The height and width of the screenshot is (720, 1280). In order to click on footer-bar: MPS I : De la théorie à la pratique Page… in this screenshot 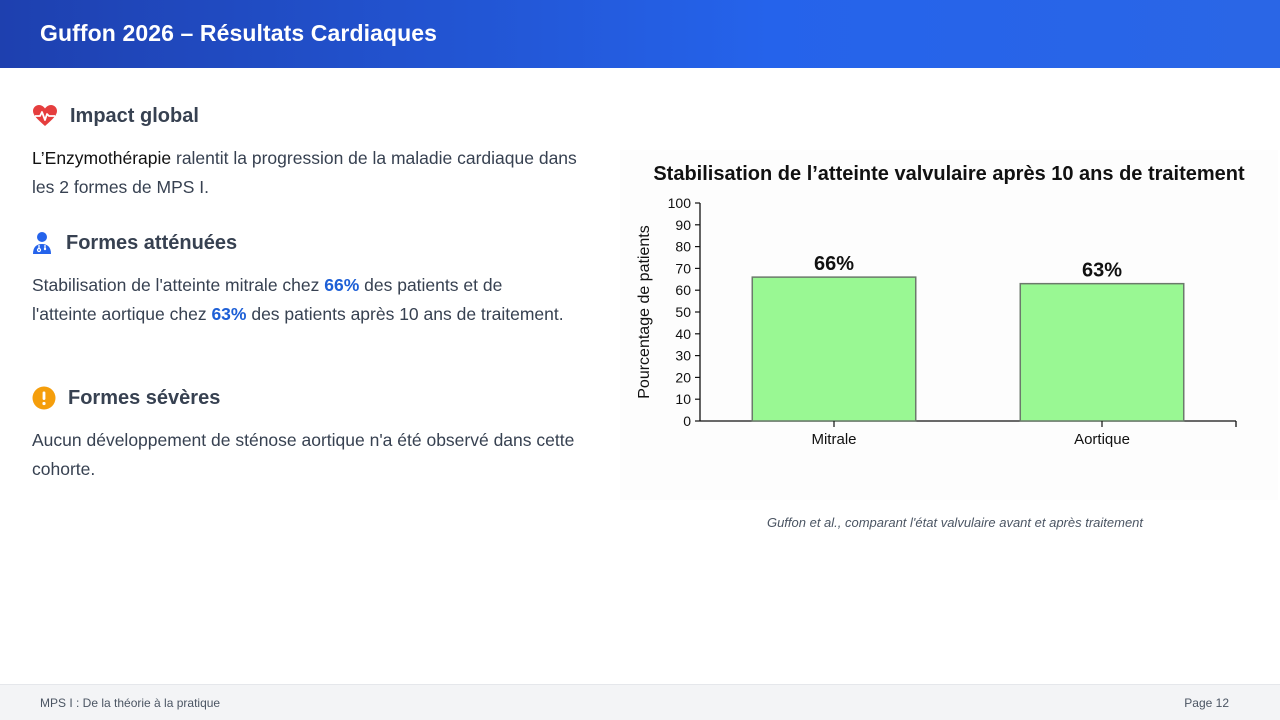, I will do `click(640, 702)`.